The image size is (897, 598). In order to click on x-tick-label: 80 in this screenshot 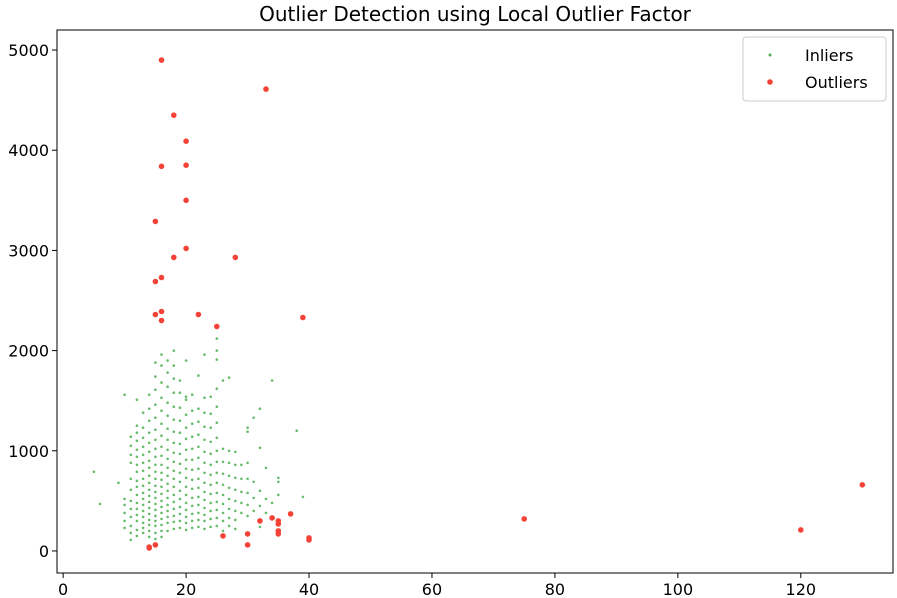, I will do `click(555, 589)`.